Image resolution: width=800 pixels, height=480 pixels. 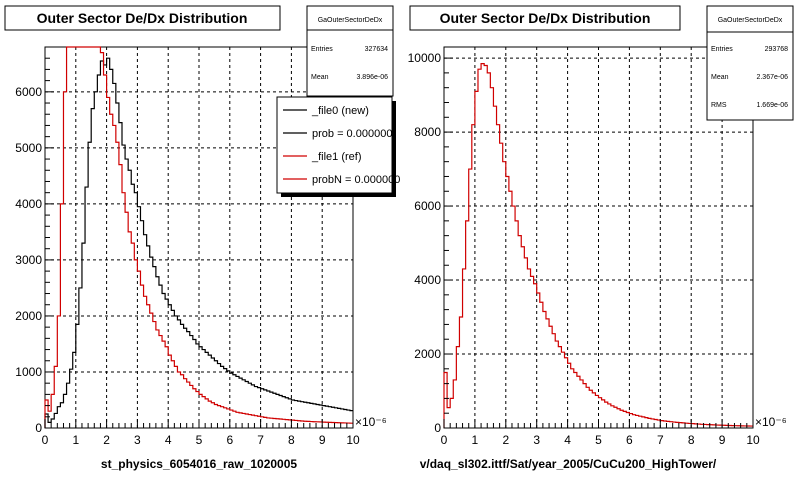 I want to click on left-stats-entries-label: Entries, so click(x=322, y=49).